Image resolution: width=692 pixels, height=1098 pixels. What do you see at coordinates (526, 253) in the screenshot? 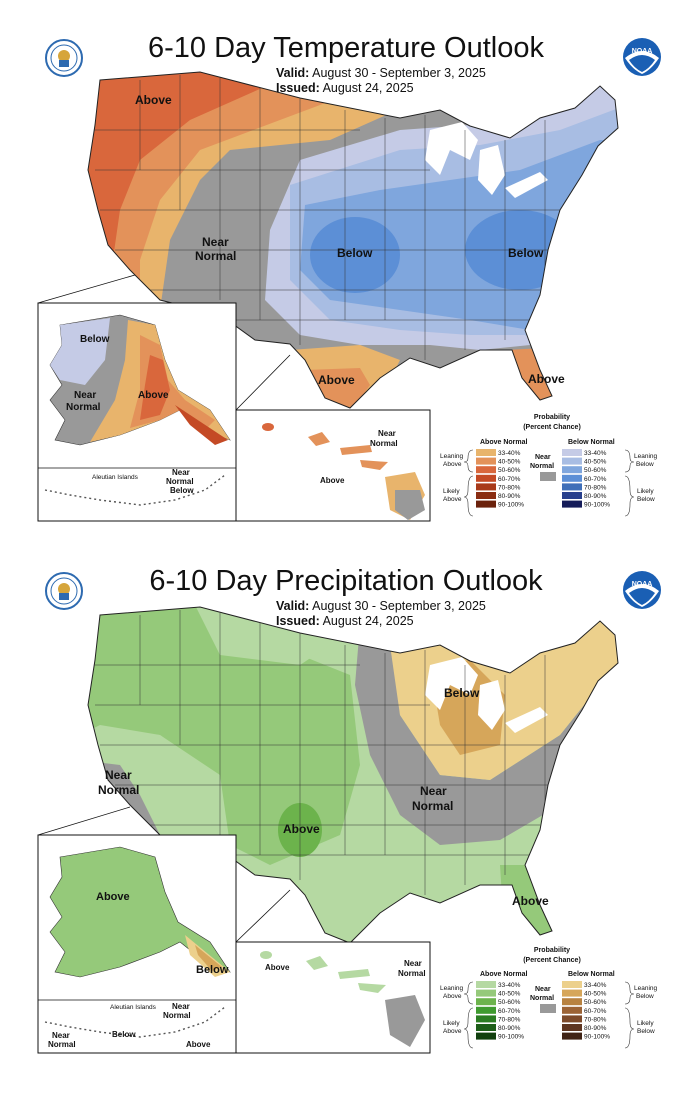
I see `label-below-east: Below` at bounding box center [526, 253].